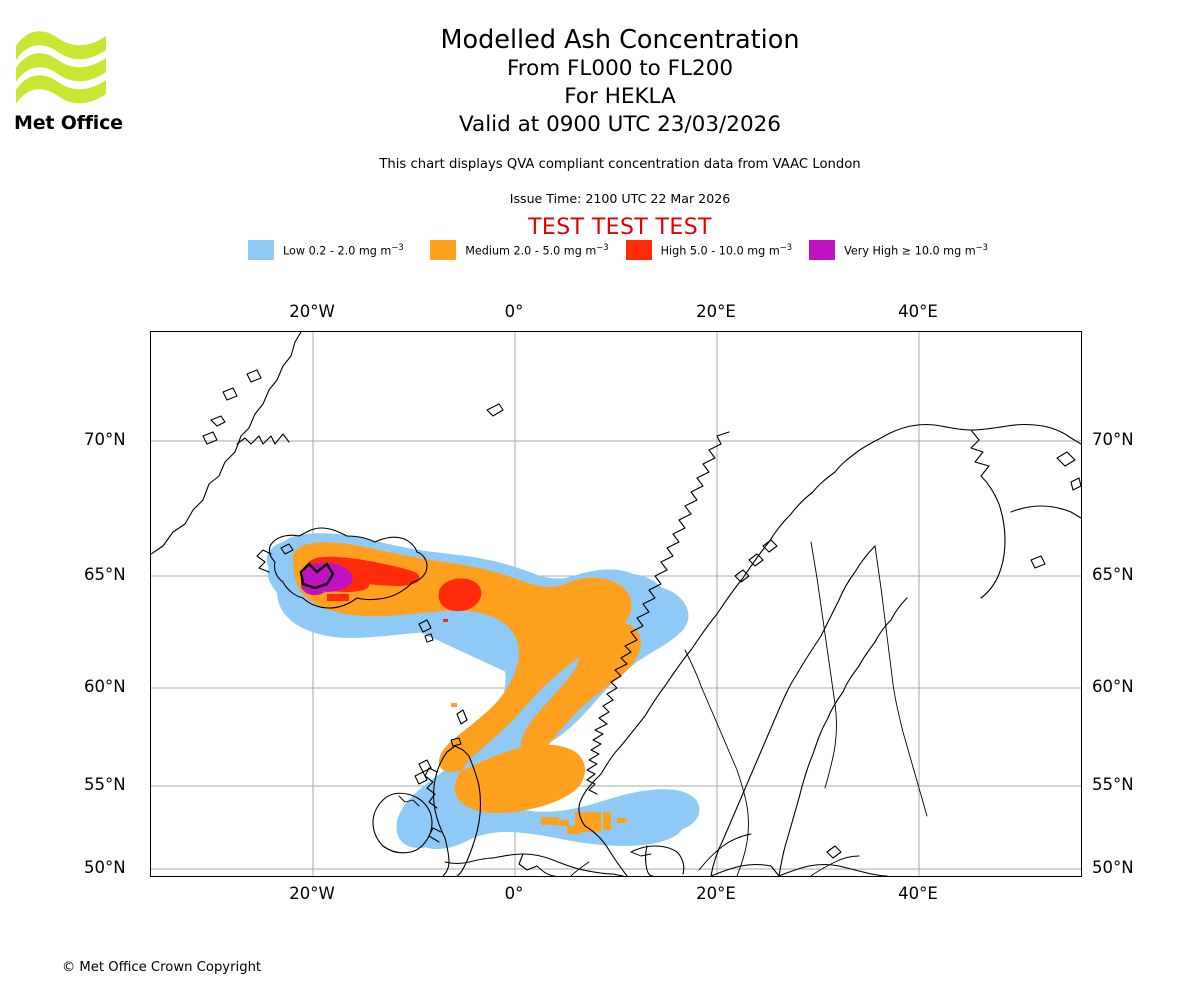 The height and width of the screenshot is (1000, 1200). What do you see at coordinates (620, 68) in the screenshot?
I see `flight-level-range: From FL000 to FL200` at bounding box center [620, 68].